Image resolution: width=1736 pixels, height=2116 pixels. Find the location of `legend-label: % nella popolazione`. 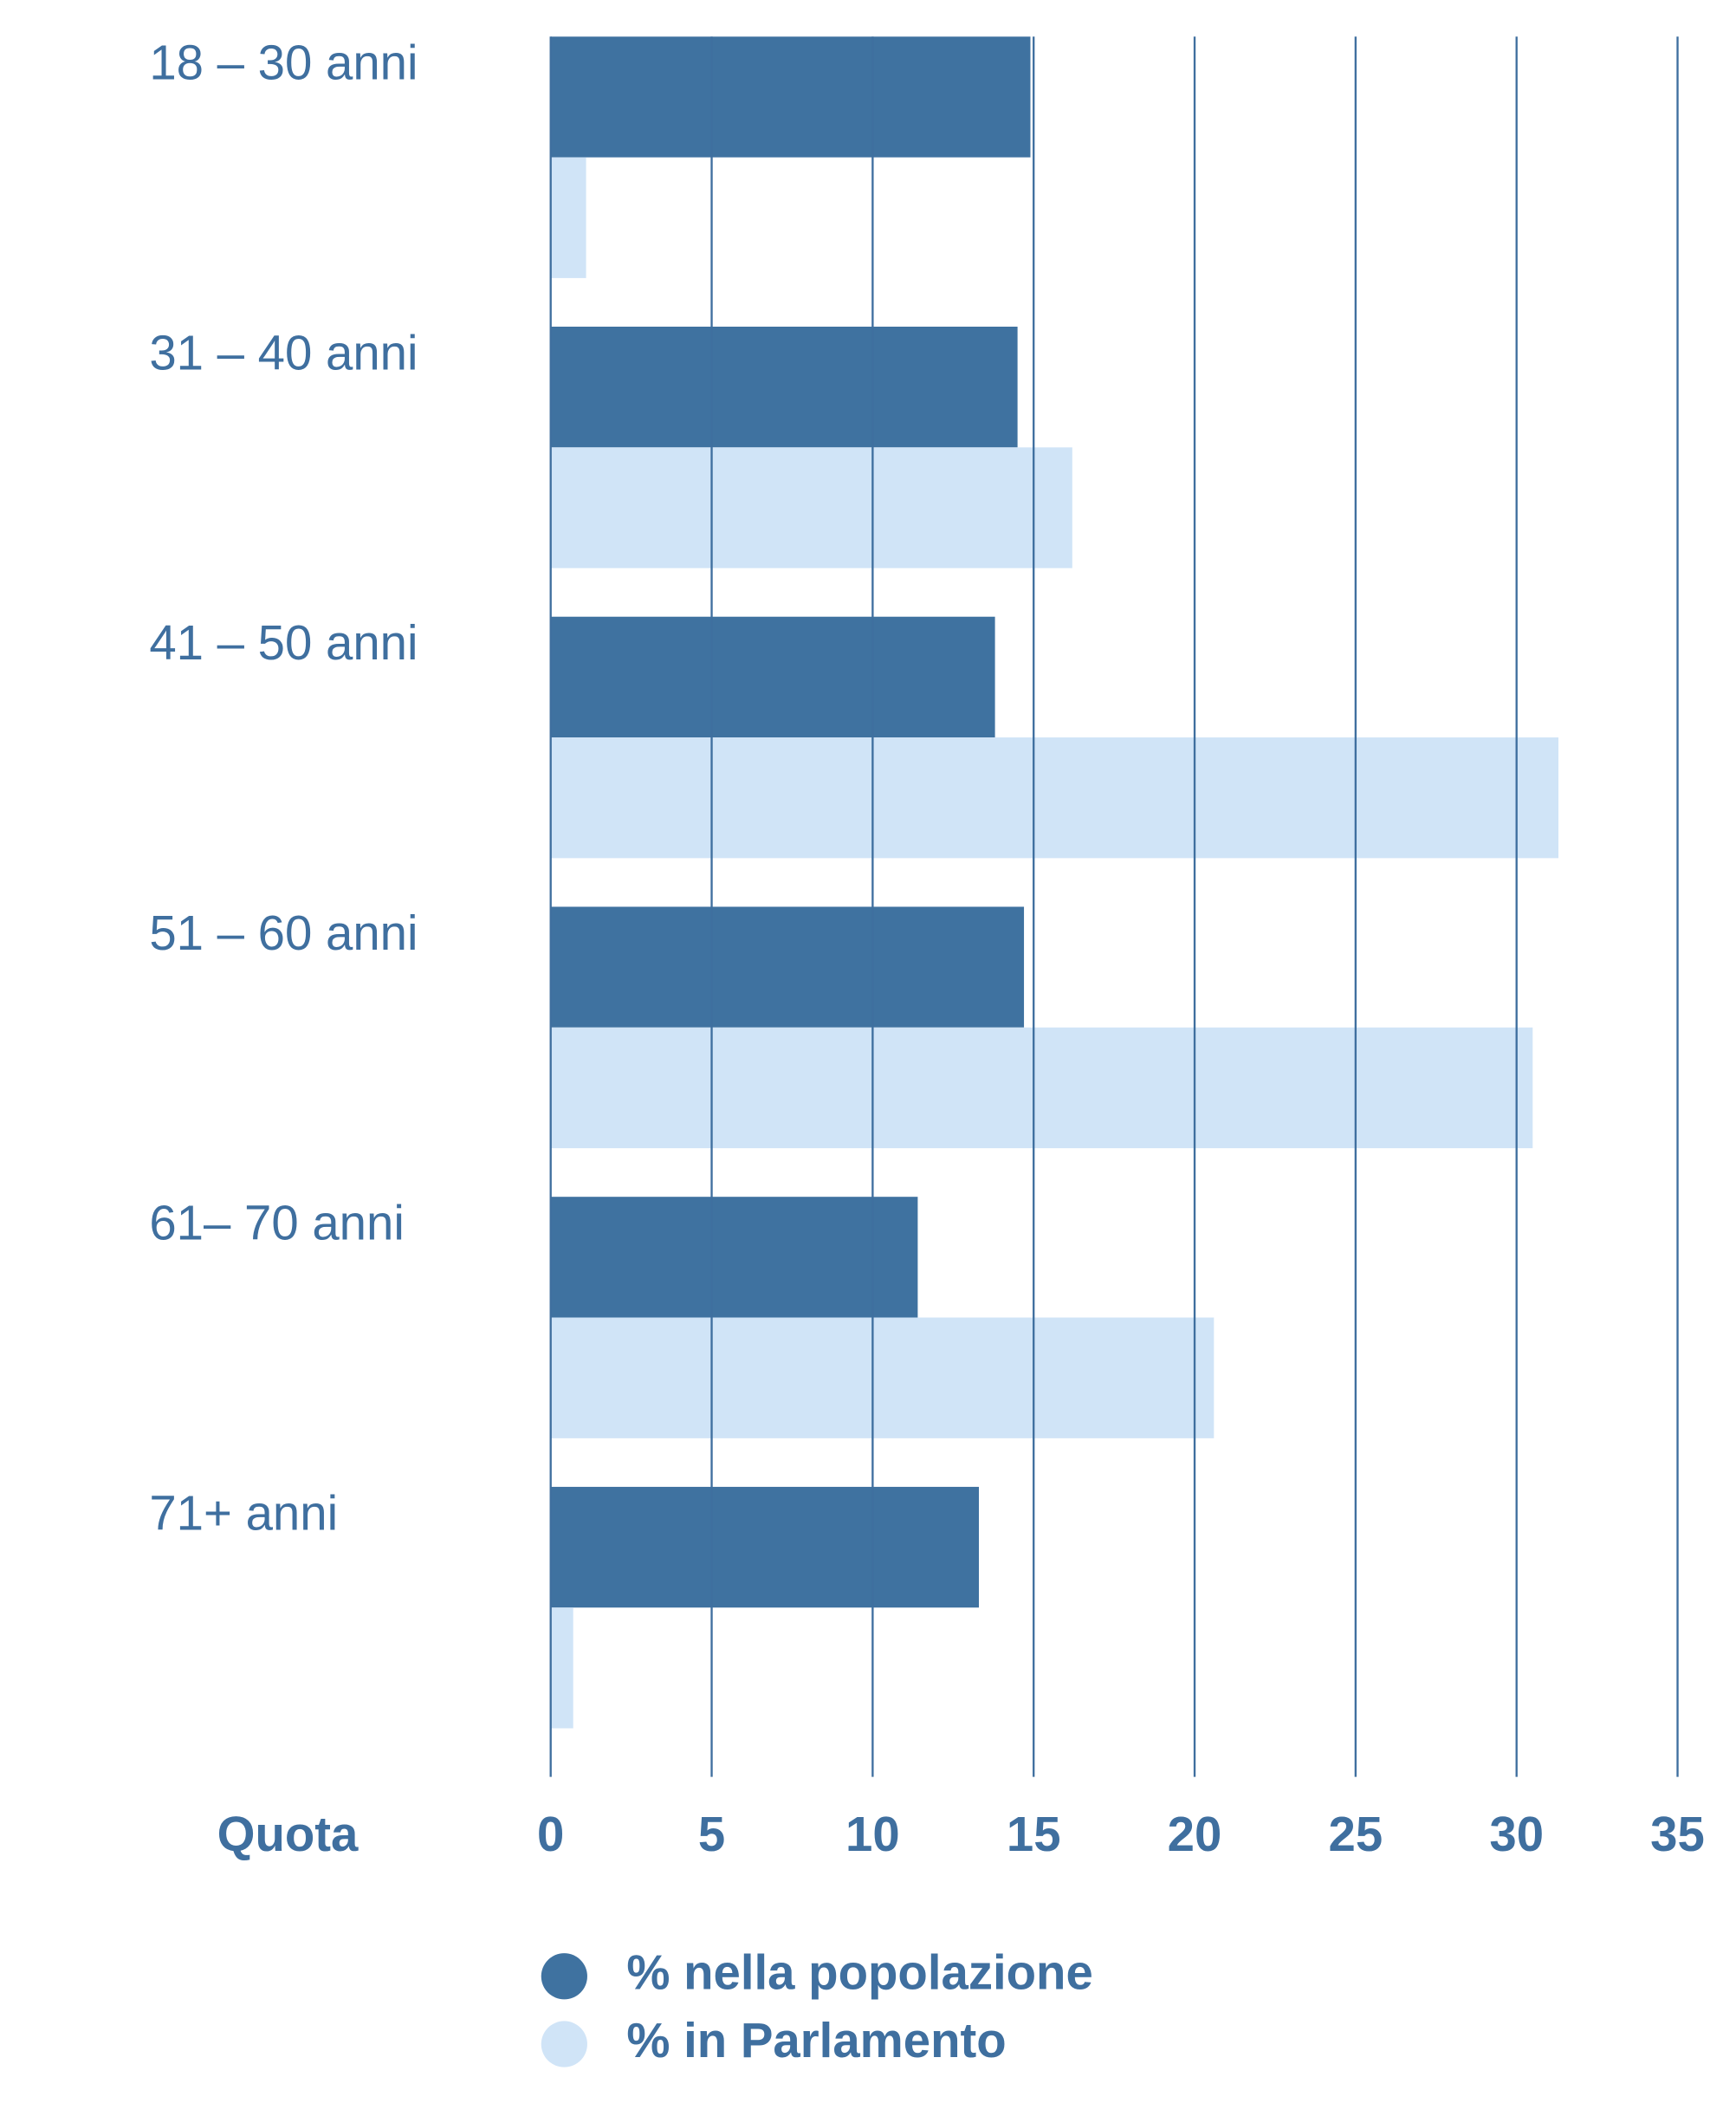

legend-label: % nella popolazione is located at coordinates (859, 1972).